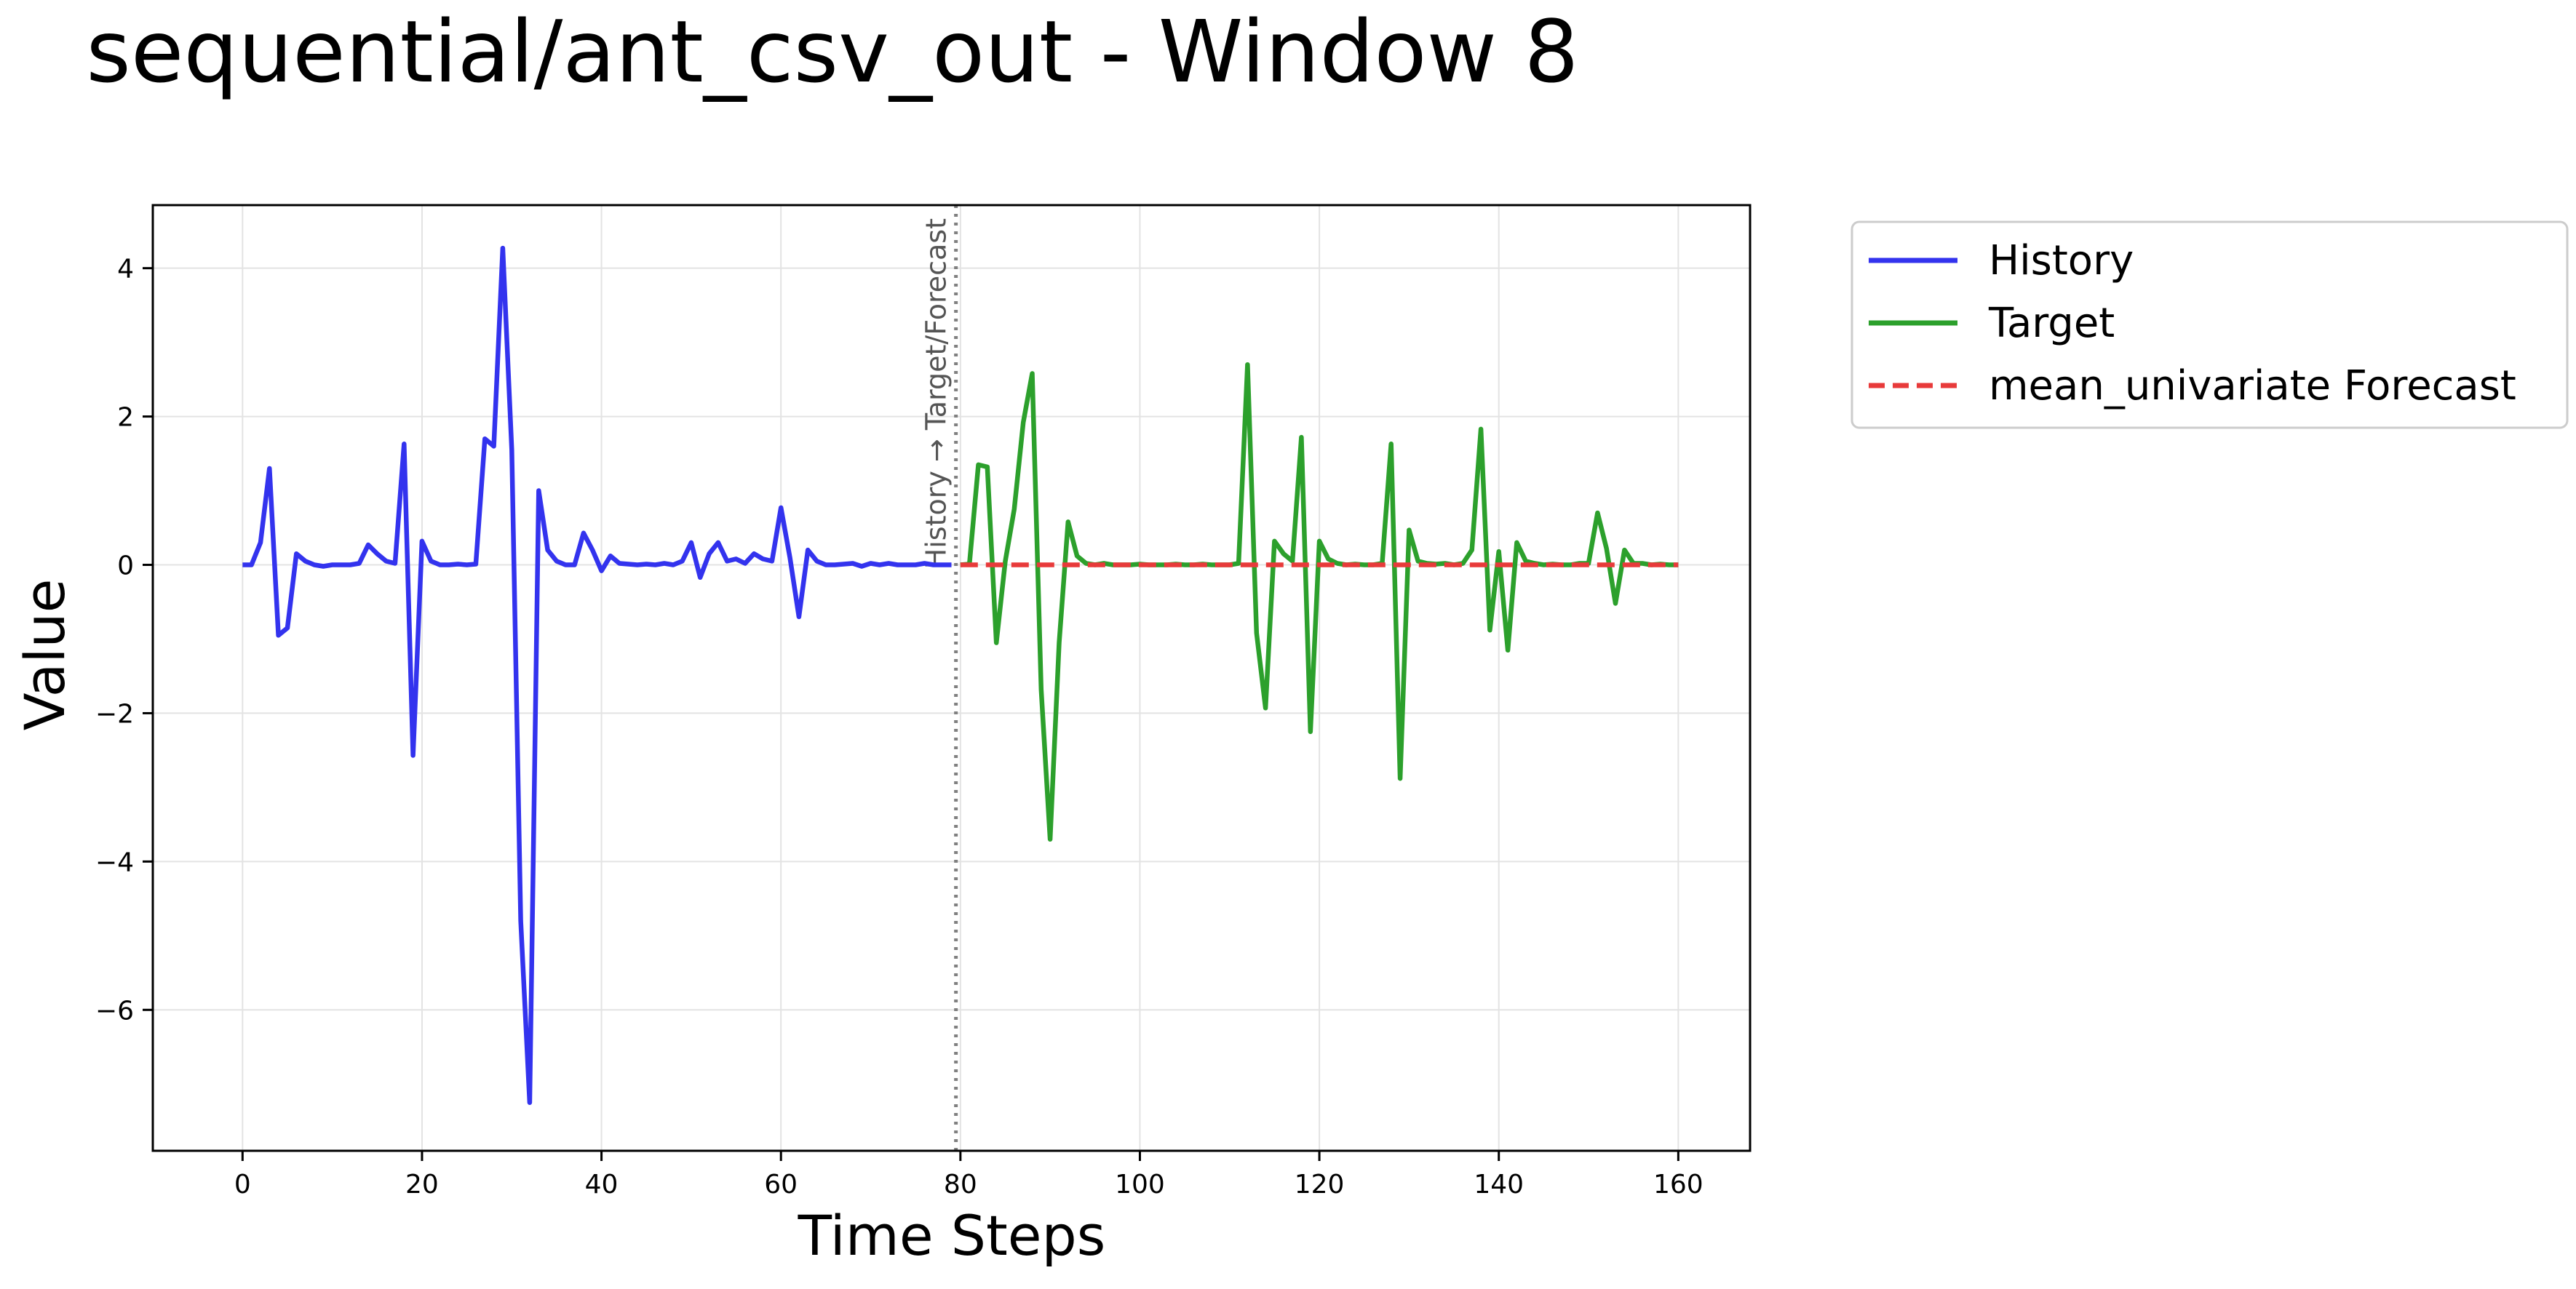 This screenshot has width=2576, height=1289. Describe the element at coordinates (114, 714) in the screenshot. I see `y-tick-label: −2` at that location.